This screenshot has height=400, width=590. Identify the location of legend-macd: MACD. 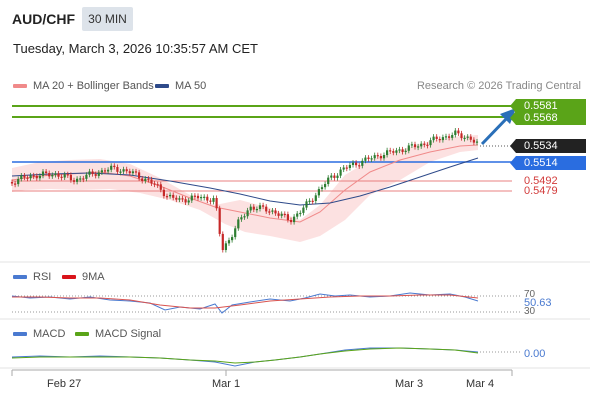
(39, 334).